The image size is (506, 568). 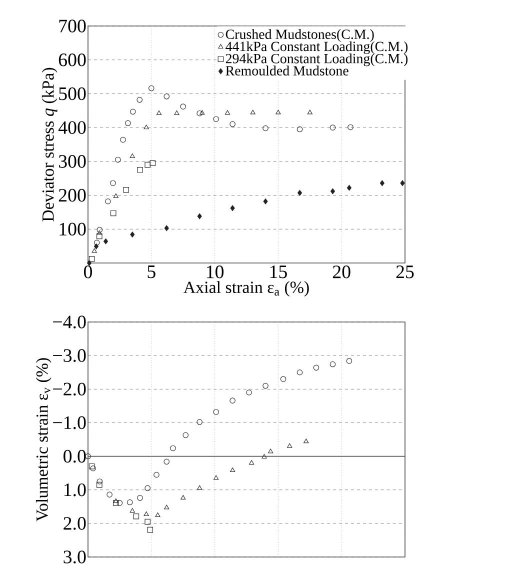 I want to click on x-tick-label: 25, so click(x=405, y=272).